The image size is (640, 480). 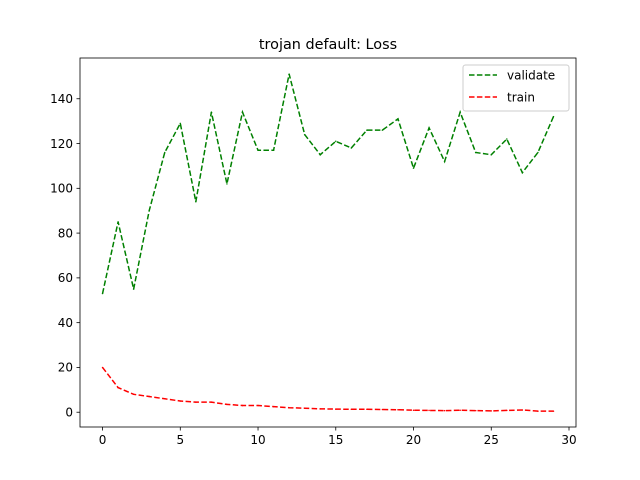 I want to click on legend-label: train, so click(x=521, y=98).